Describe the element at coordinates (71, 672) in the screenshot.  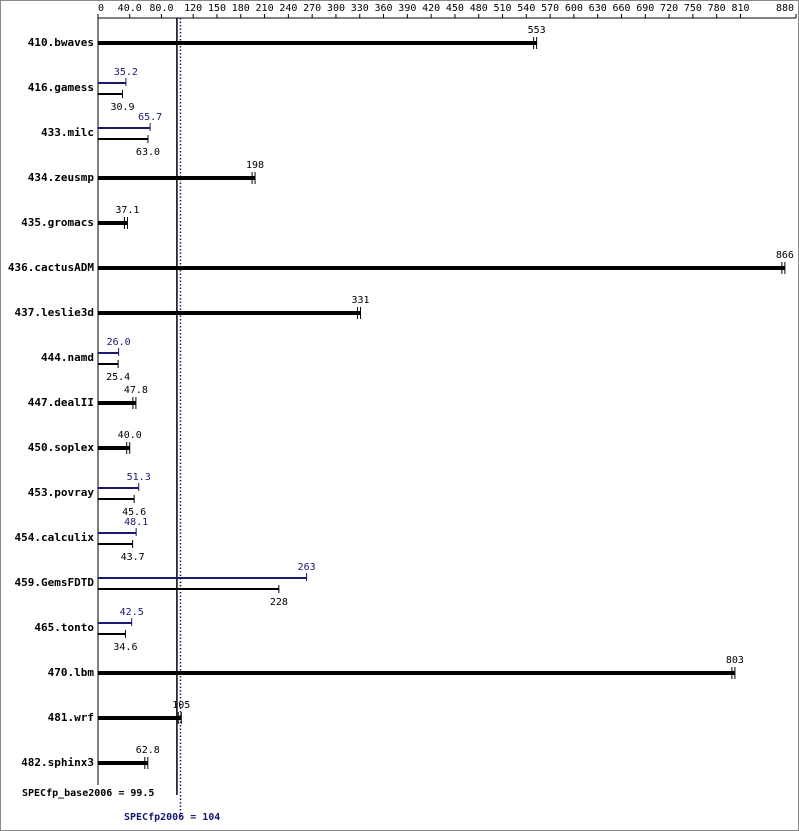
I see `category-label: 470.lbm` at that location.